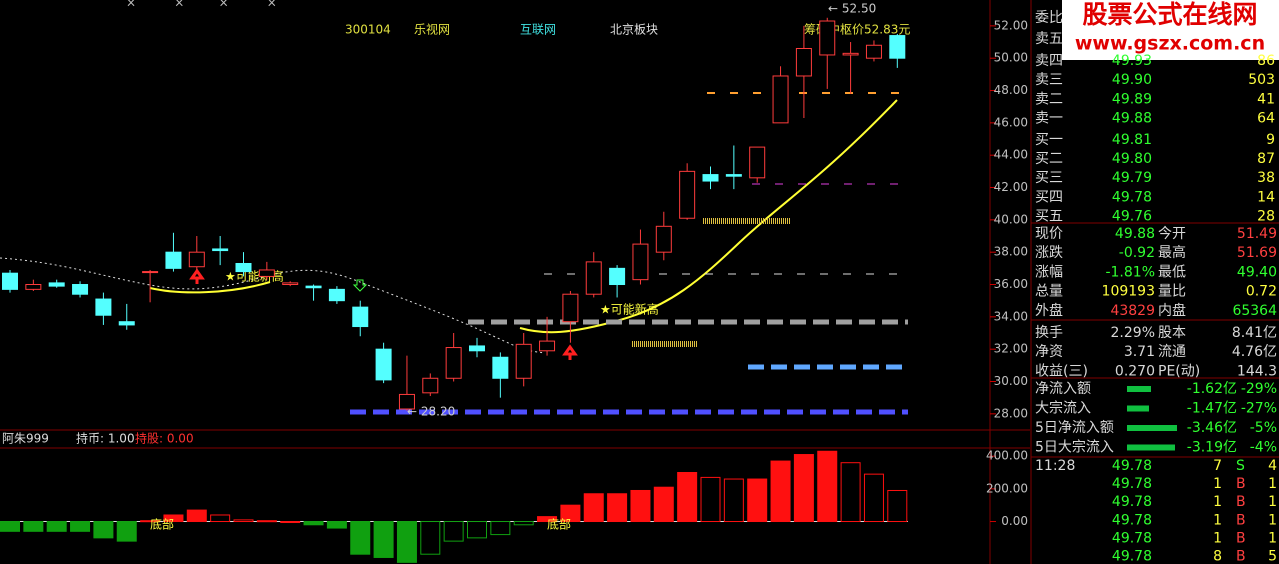 This screenshot has width=1279, height=564. Describe the element at coordinates (1049, 234) in the screenshot. I see `panel-text: 现价` at that location.